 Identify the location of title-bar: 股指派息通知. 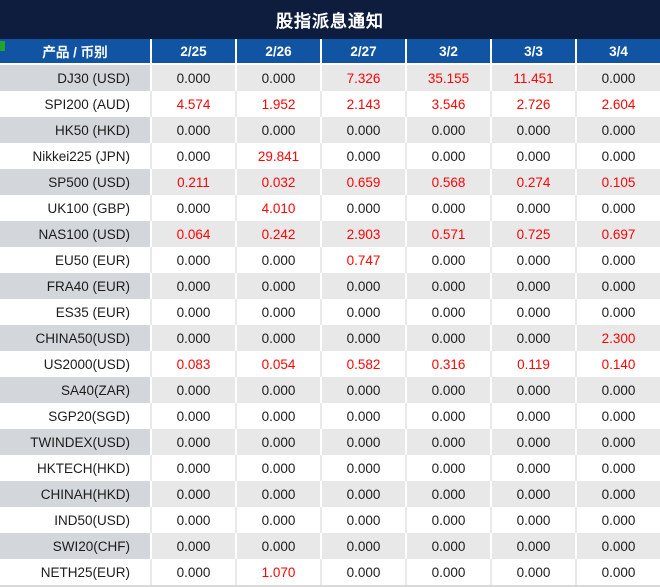
(330, 19).